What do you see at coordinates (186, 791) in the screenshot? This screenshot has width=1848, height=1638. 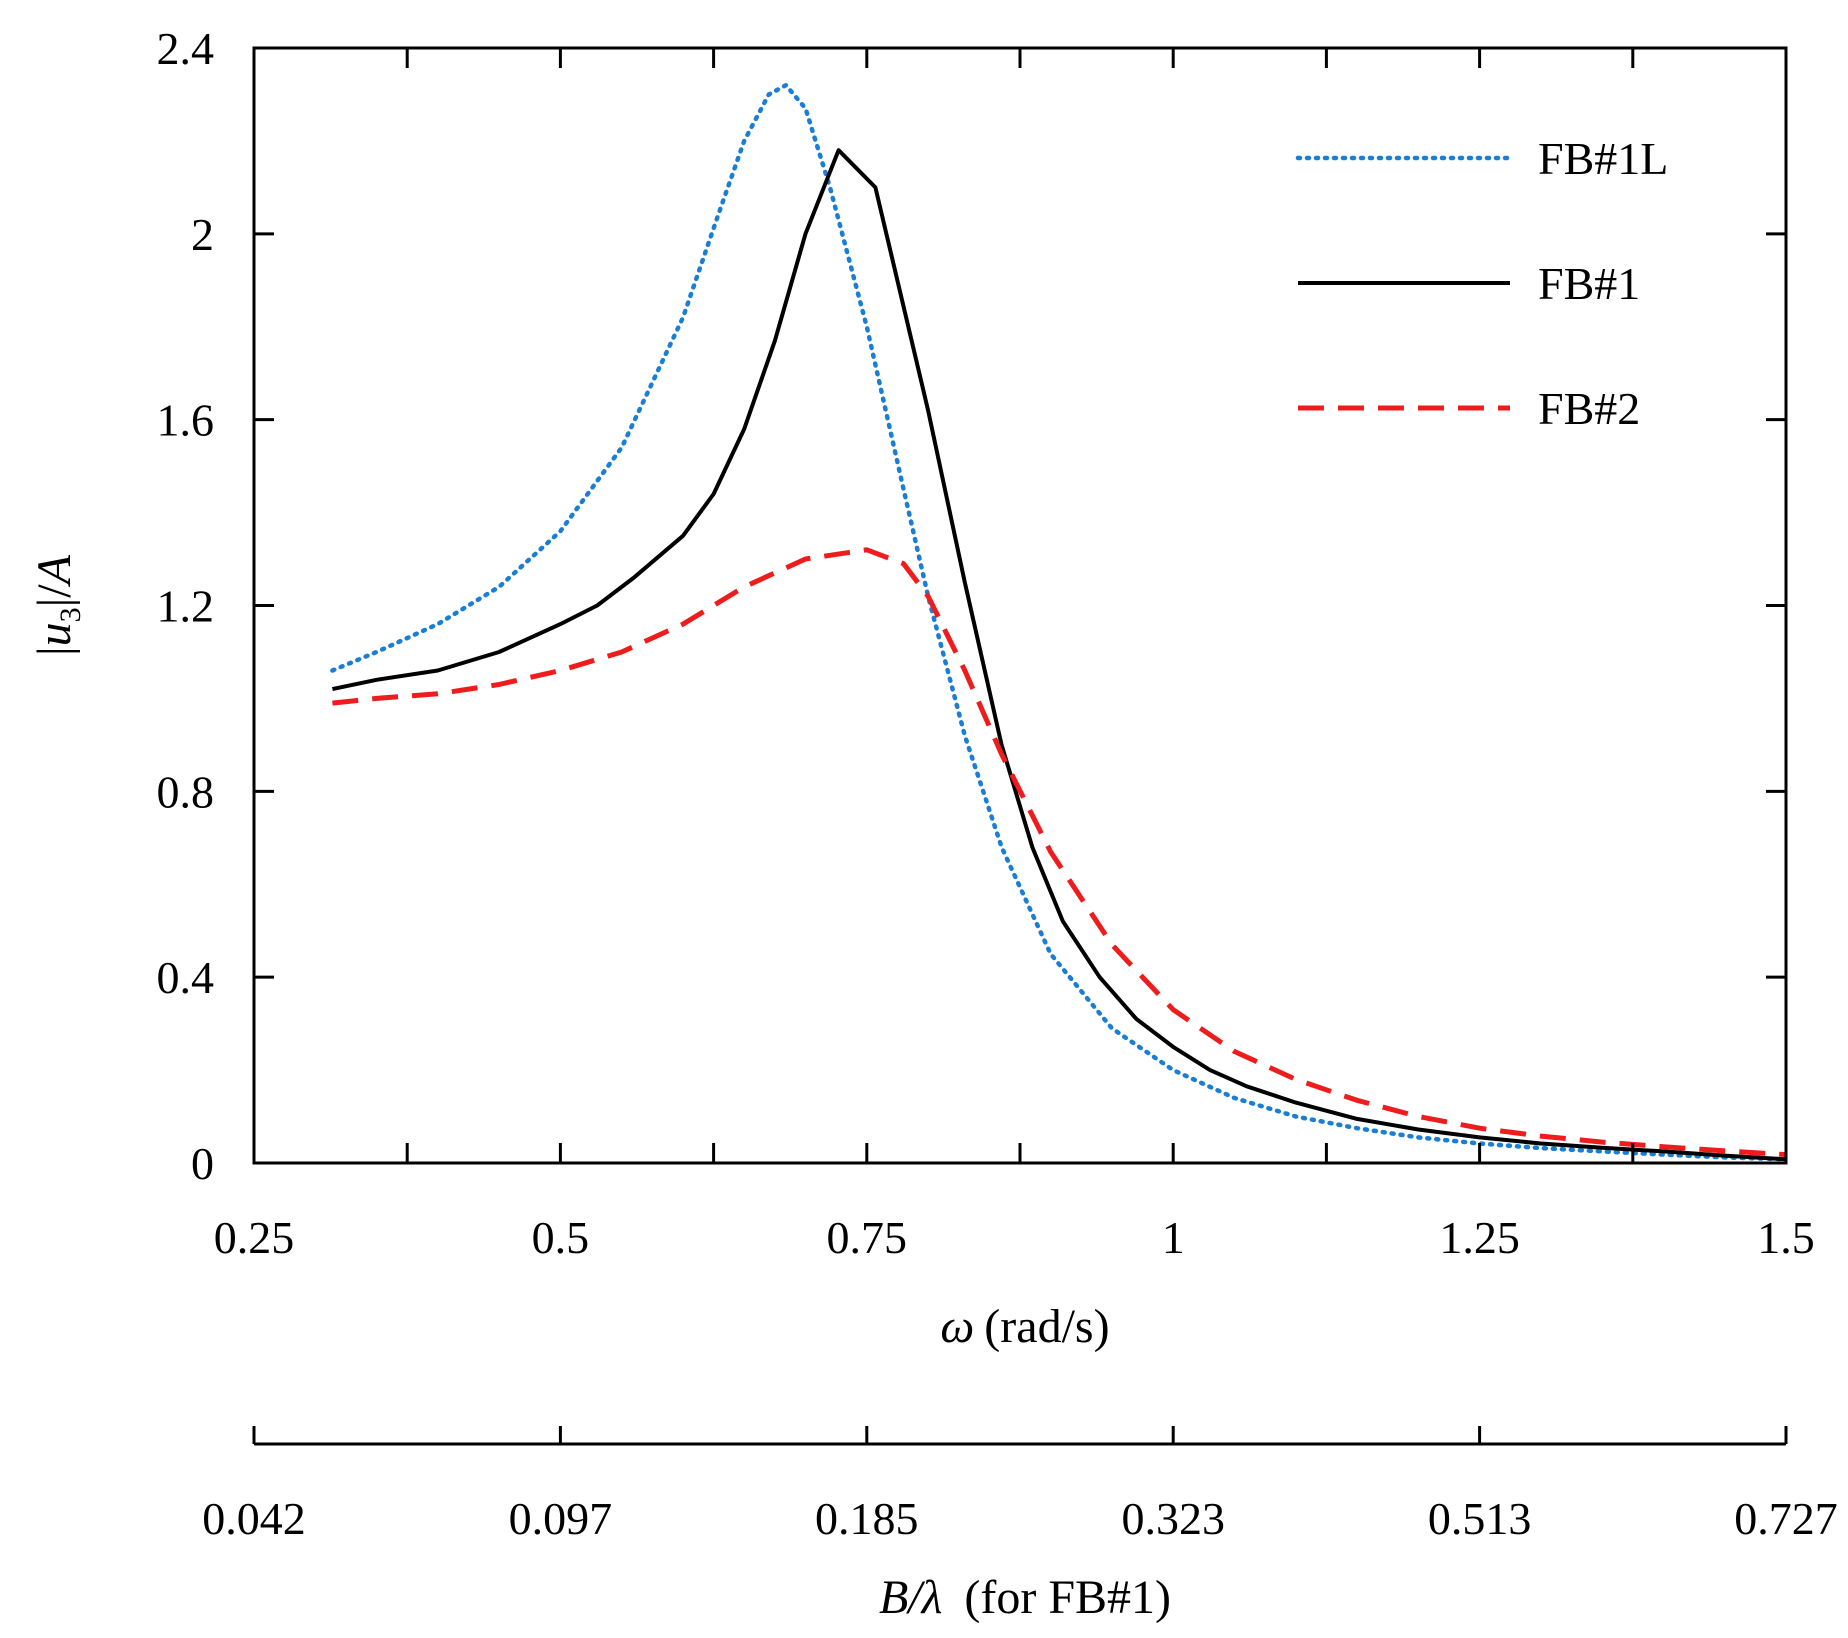 I see `y-tick-label: 0.8` at bounding box center [186, 791].